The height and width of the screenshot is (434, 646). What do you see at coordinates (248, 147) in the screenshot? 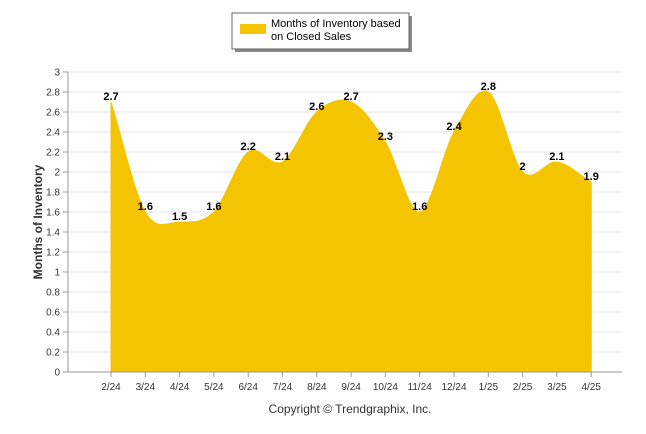
I see `data-label: 2.2` at bounding box center [248, 147].